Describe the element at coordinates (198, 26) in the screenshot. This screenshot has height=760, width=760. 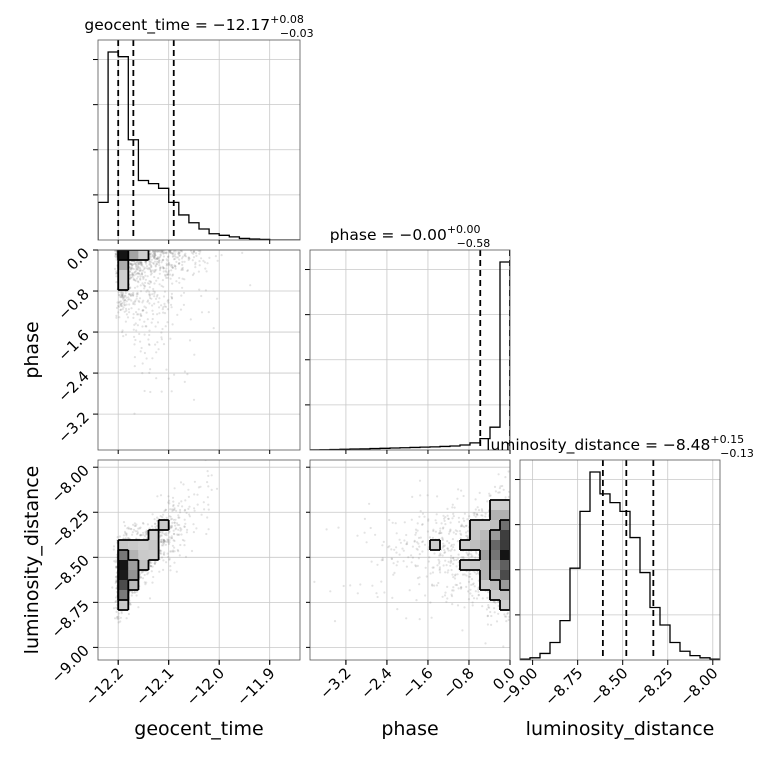
I see `panel-title-geocent_time: geocent_time = −12.17+0.08 −0.03` at that location.